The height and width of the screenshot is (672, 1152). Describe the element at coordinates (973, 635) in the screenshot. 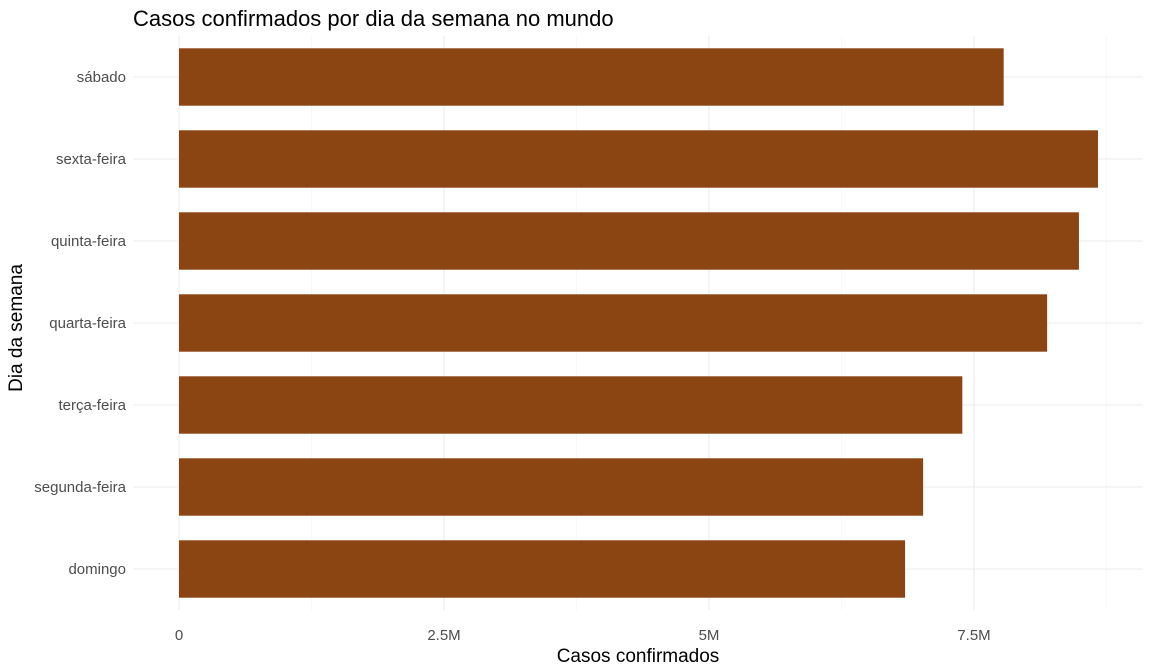

I see `x-tick-label: 7.5M` at that location.